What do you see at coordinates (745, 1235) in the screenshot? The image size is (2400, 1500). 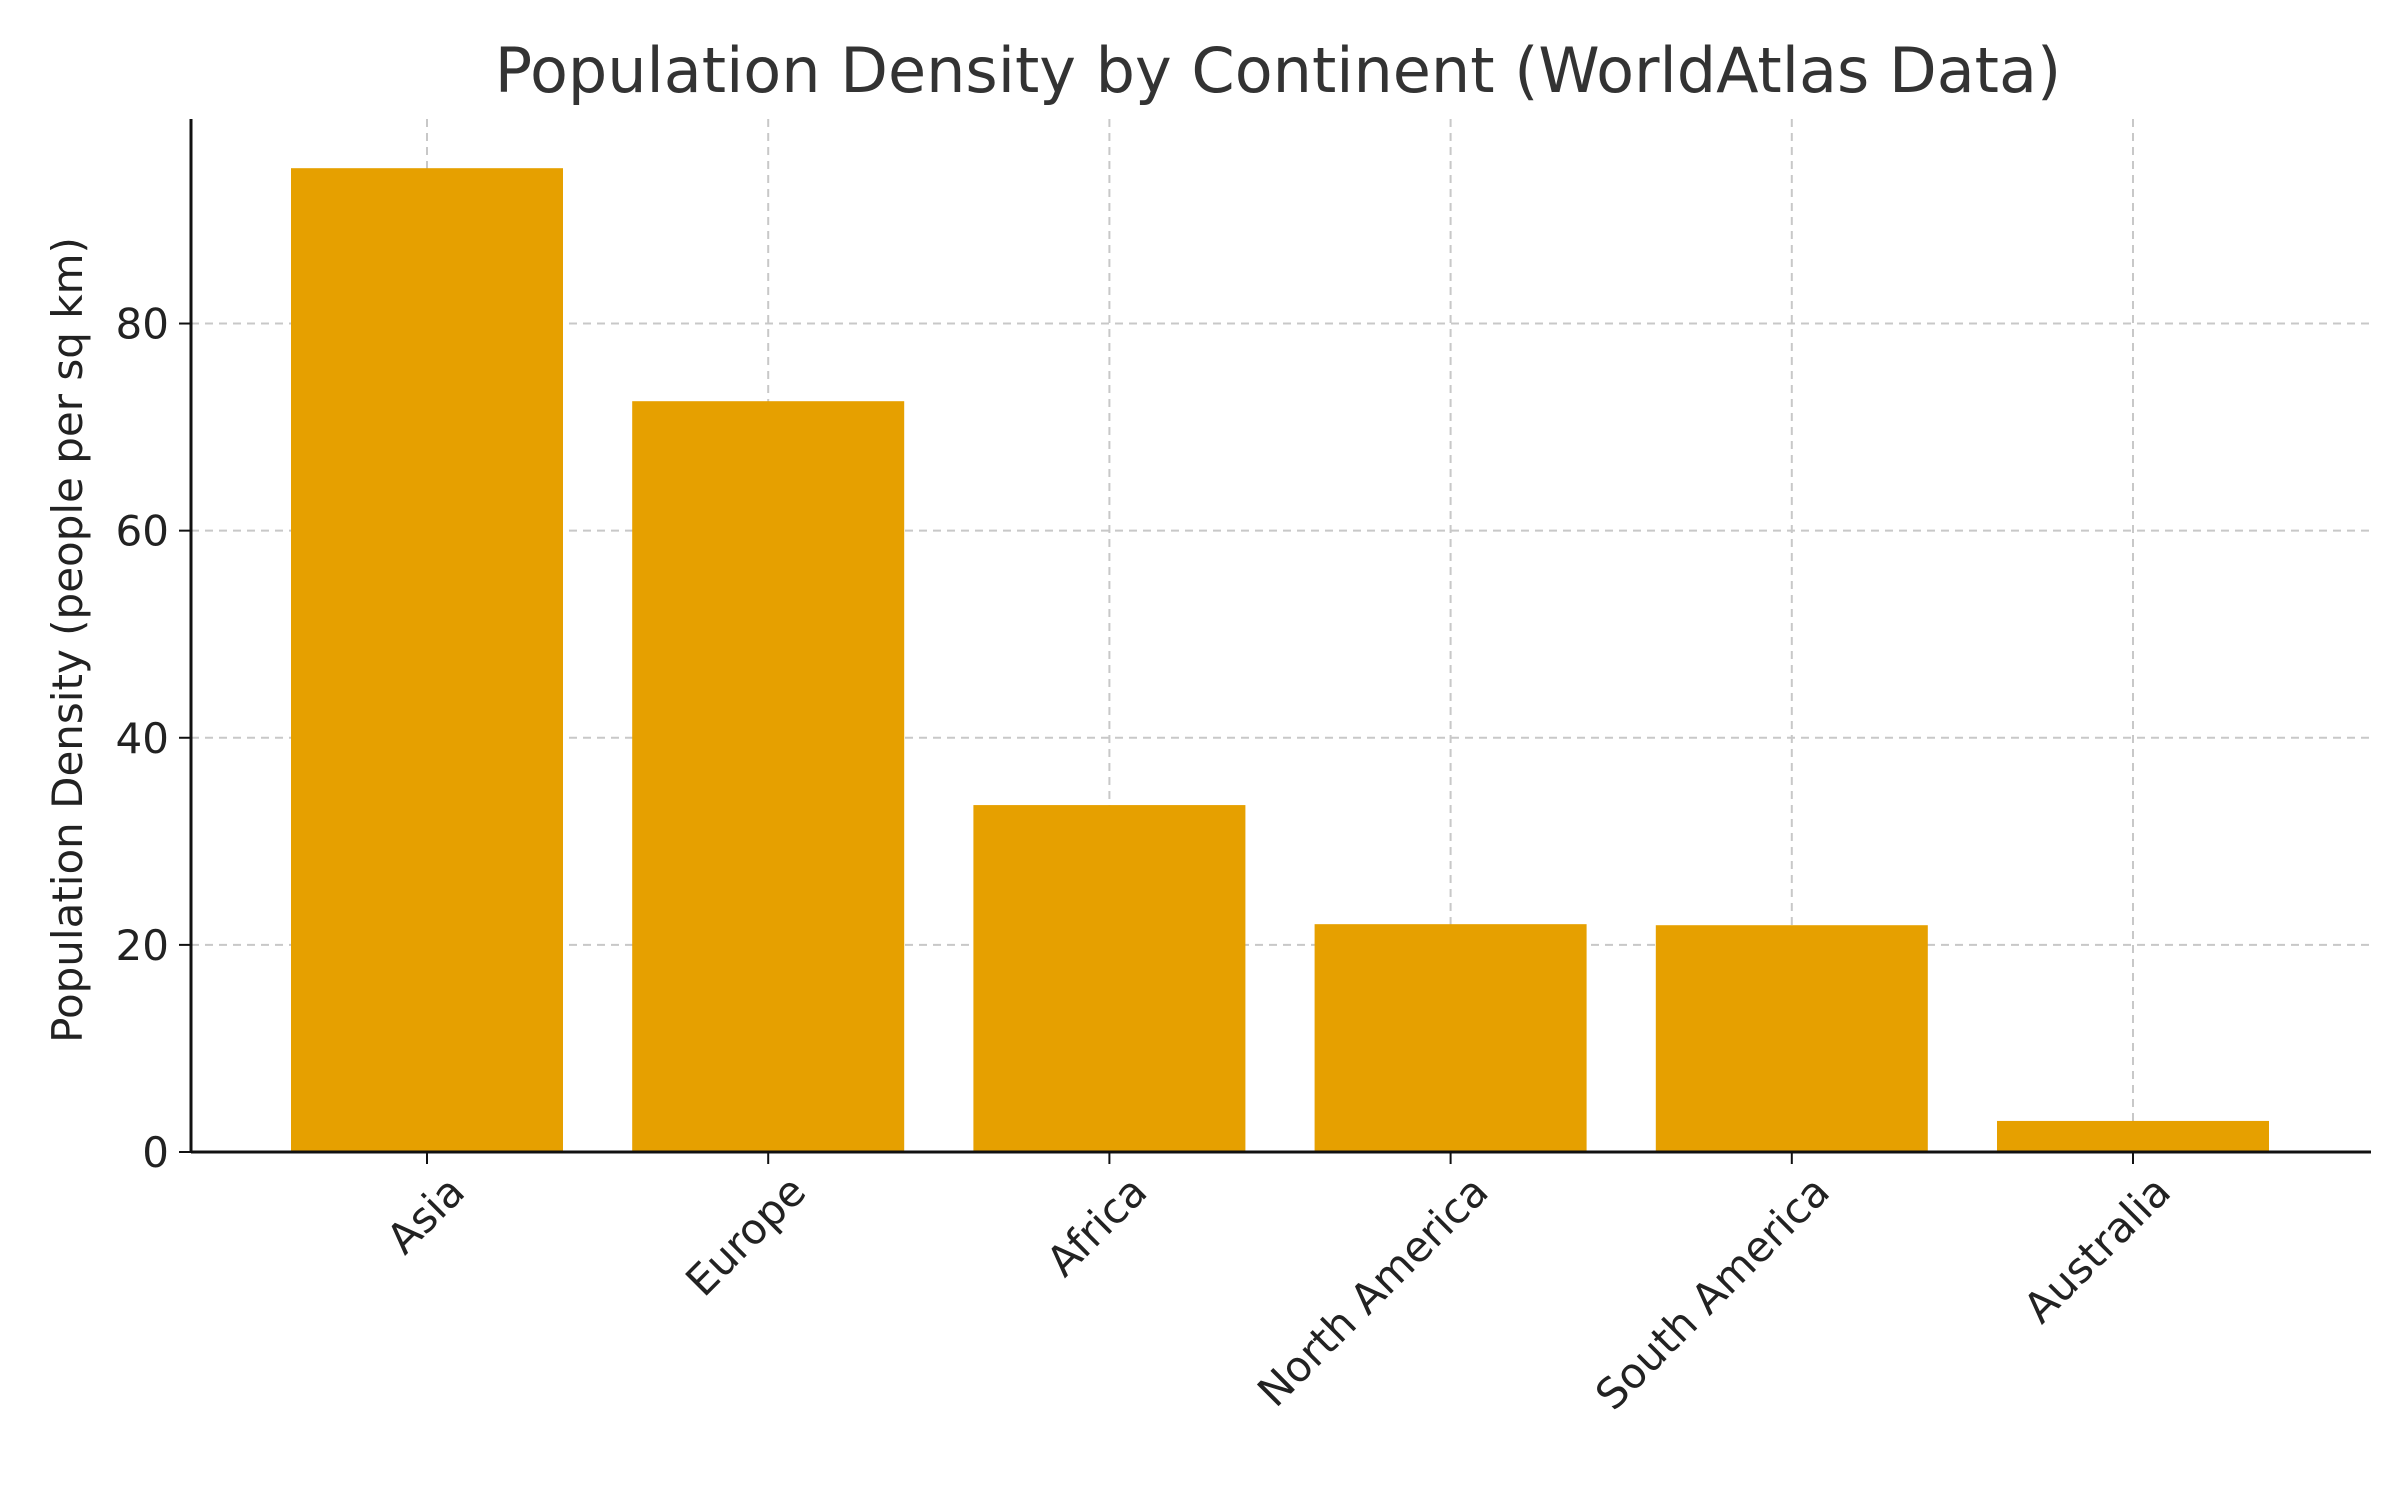 I see `x-tick-label: Europe` at bounding box center [745, 1235].